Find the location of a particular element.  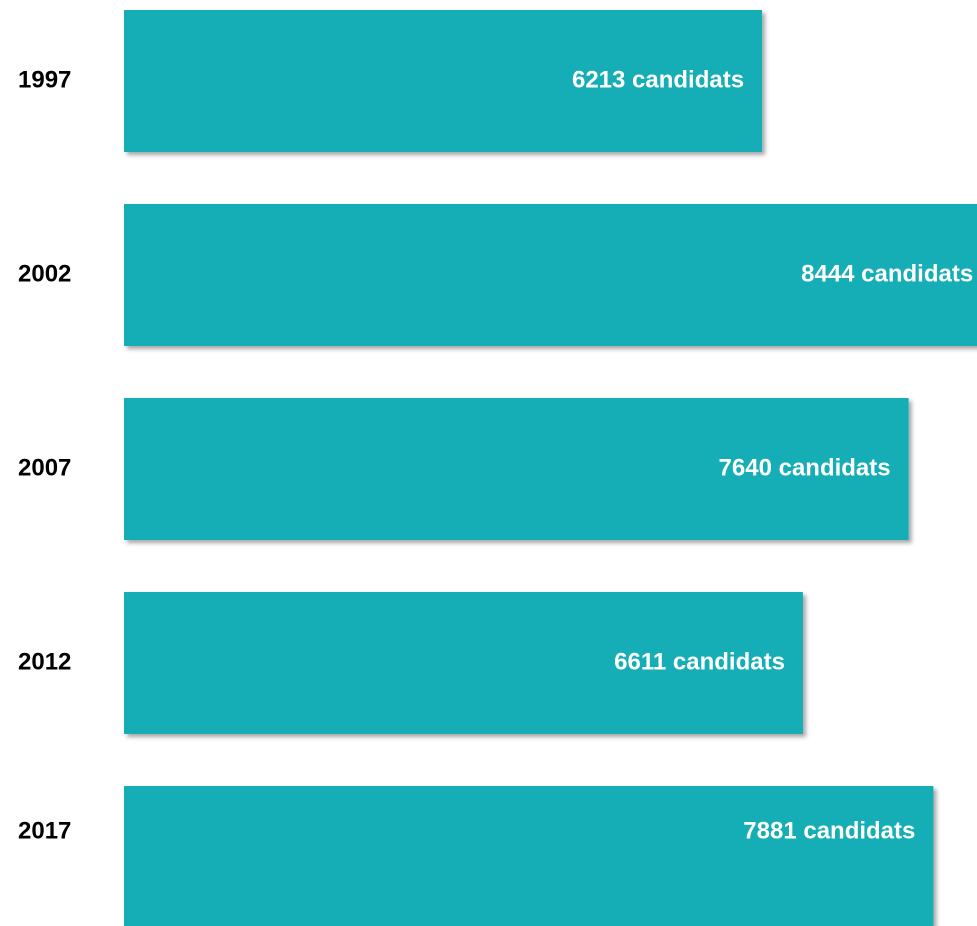

value-label: 7881 candidats is located at coordinates (829, 830).